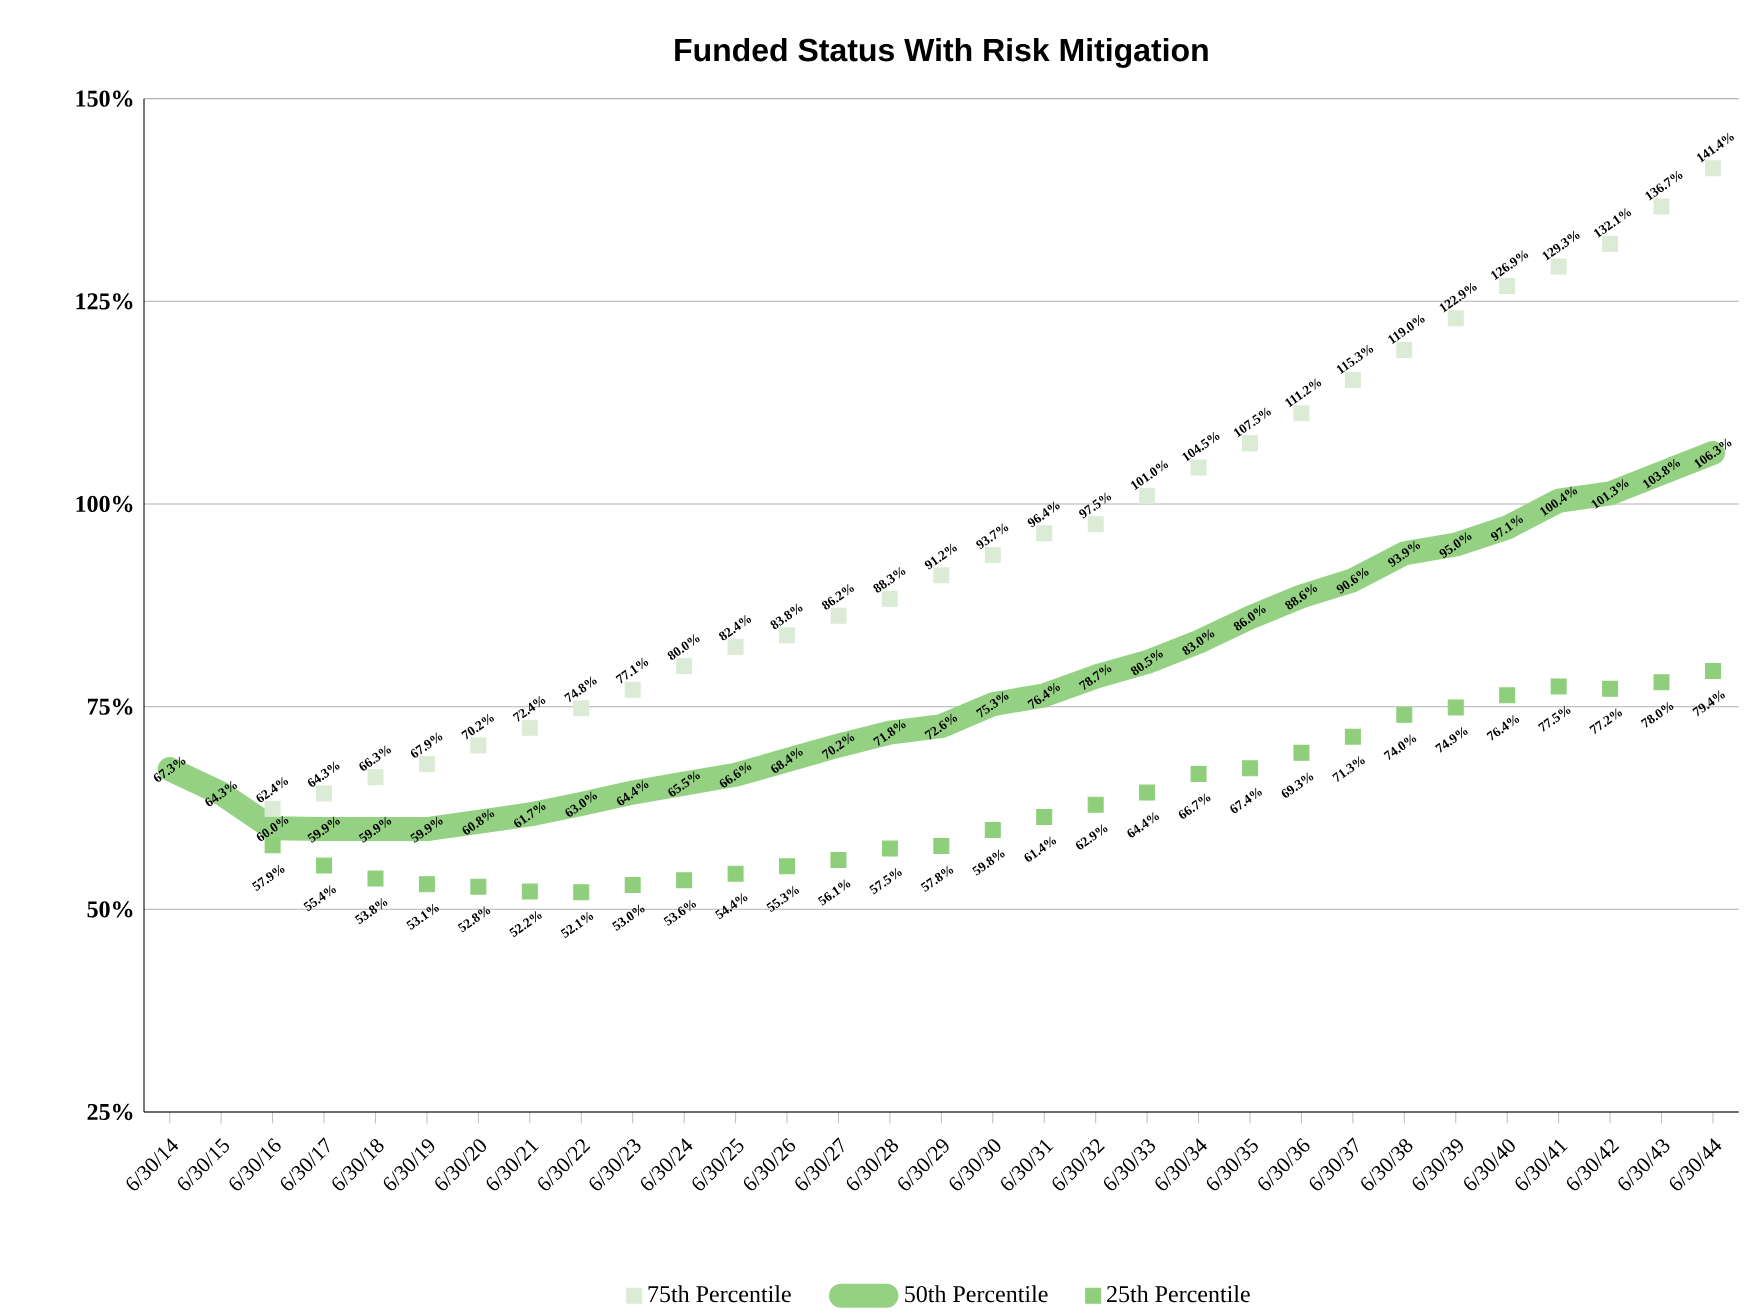 The image size is (1760, 1316). What do you see at coordinates (104, 98) in the screenshot?
I see `y-tick-label: 150%` at bounding box center [104, 98].